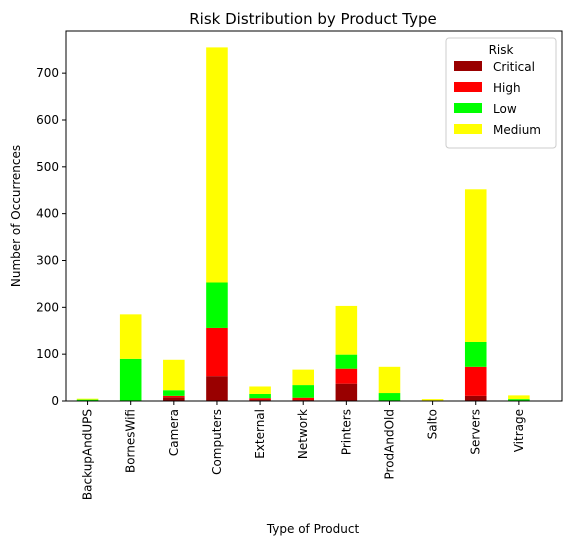 This screenshot has width=571, height=550. I want to click on y-tick-label: 200, so click(47, 307).